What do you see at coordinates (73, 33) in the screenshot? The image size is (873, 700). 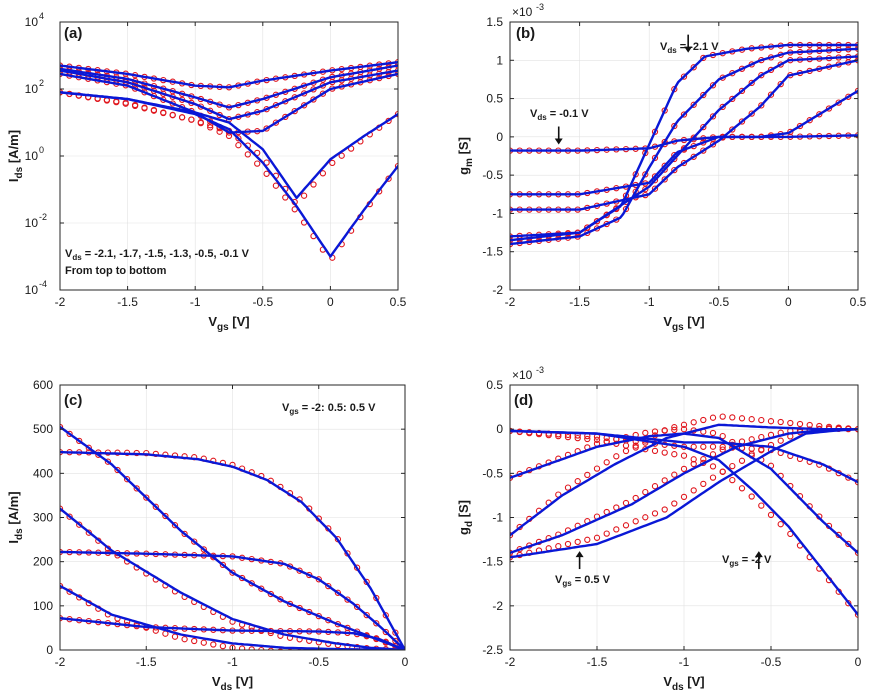 I see `panel-label: (a)` at bounding box center [73, 33].